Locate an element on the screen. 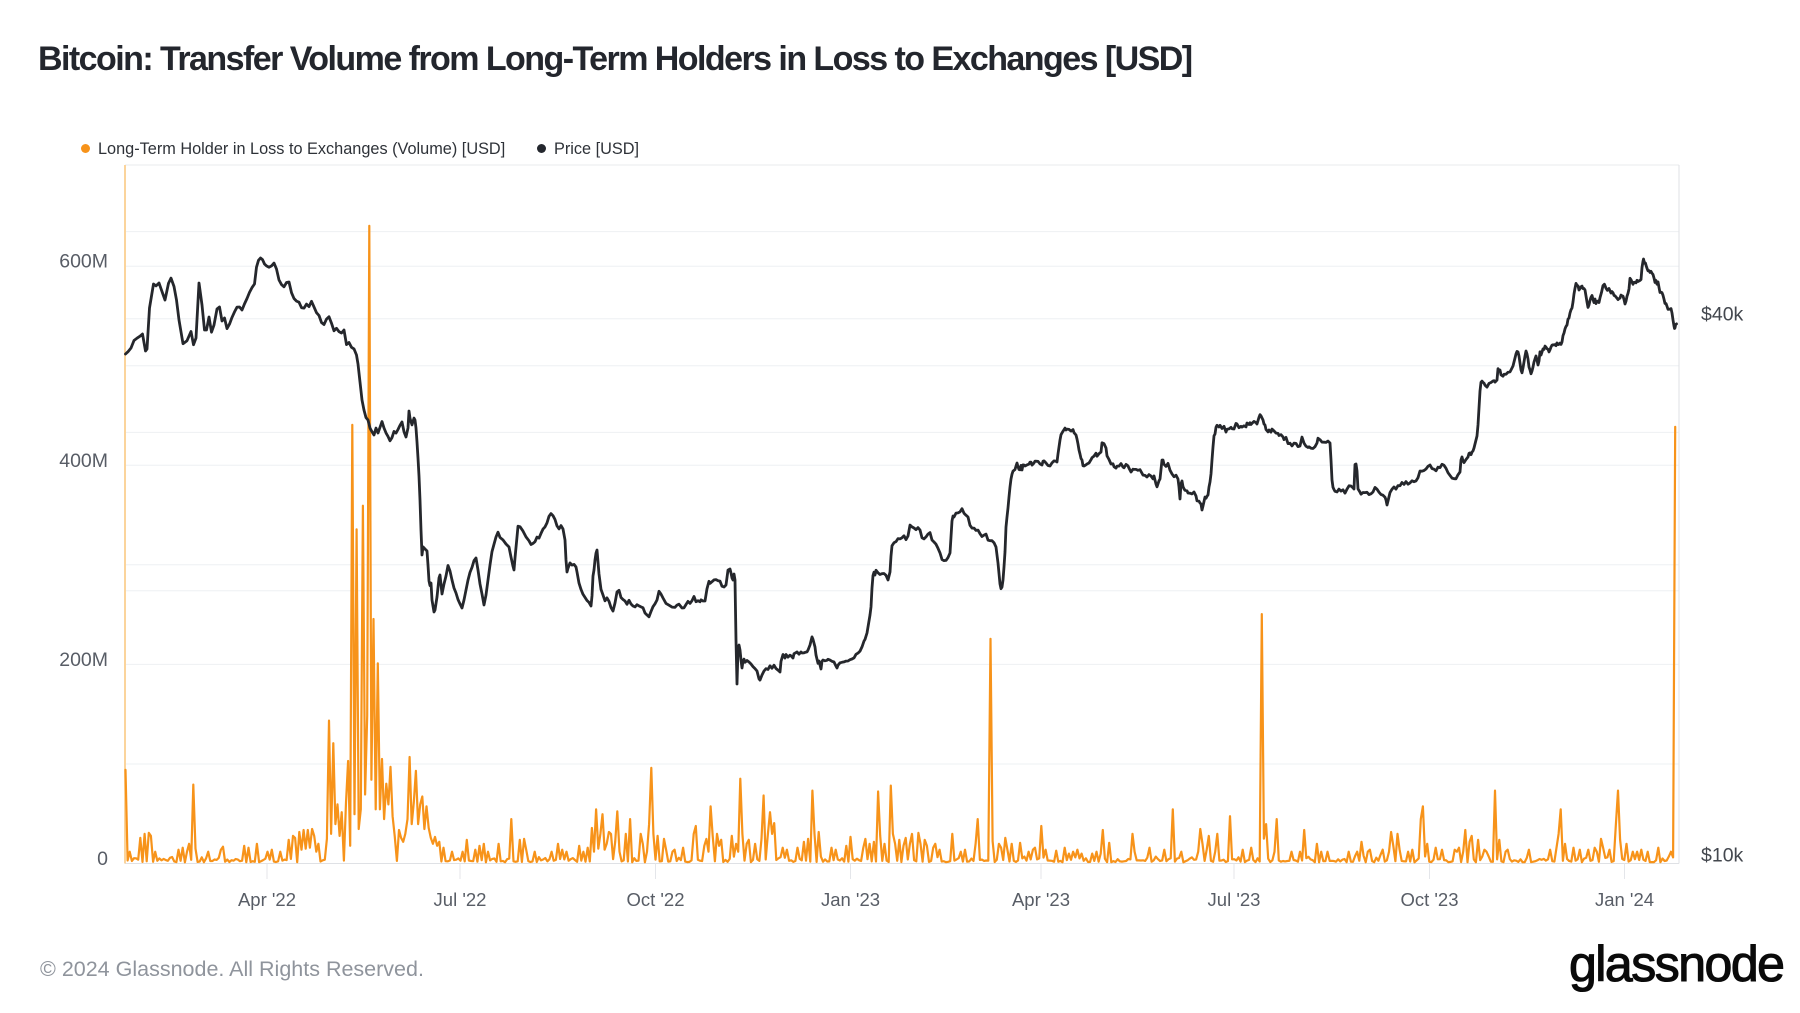 This screenshot has height=1013, width=1800. svg-text: Jul '23 is located at coordinates (1234, 899).